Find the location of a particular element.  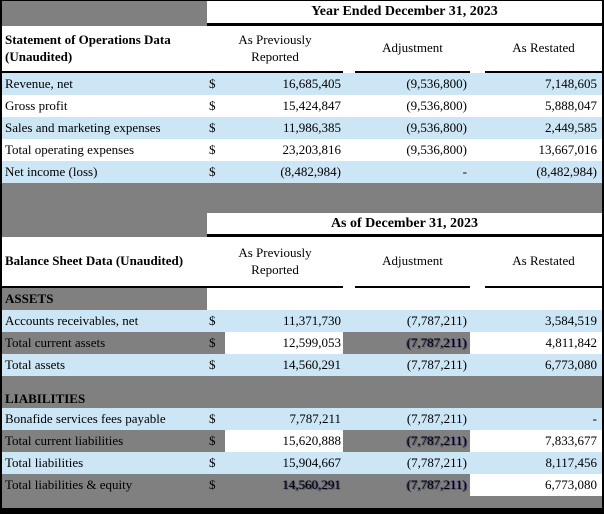

previously-reported-value: 15,904,667 is located at coordinates (312, 462).